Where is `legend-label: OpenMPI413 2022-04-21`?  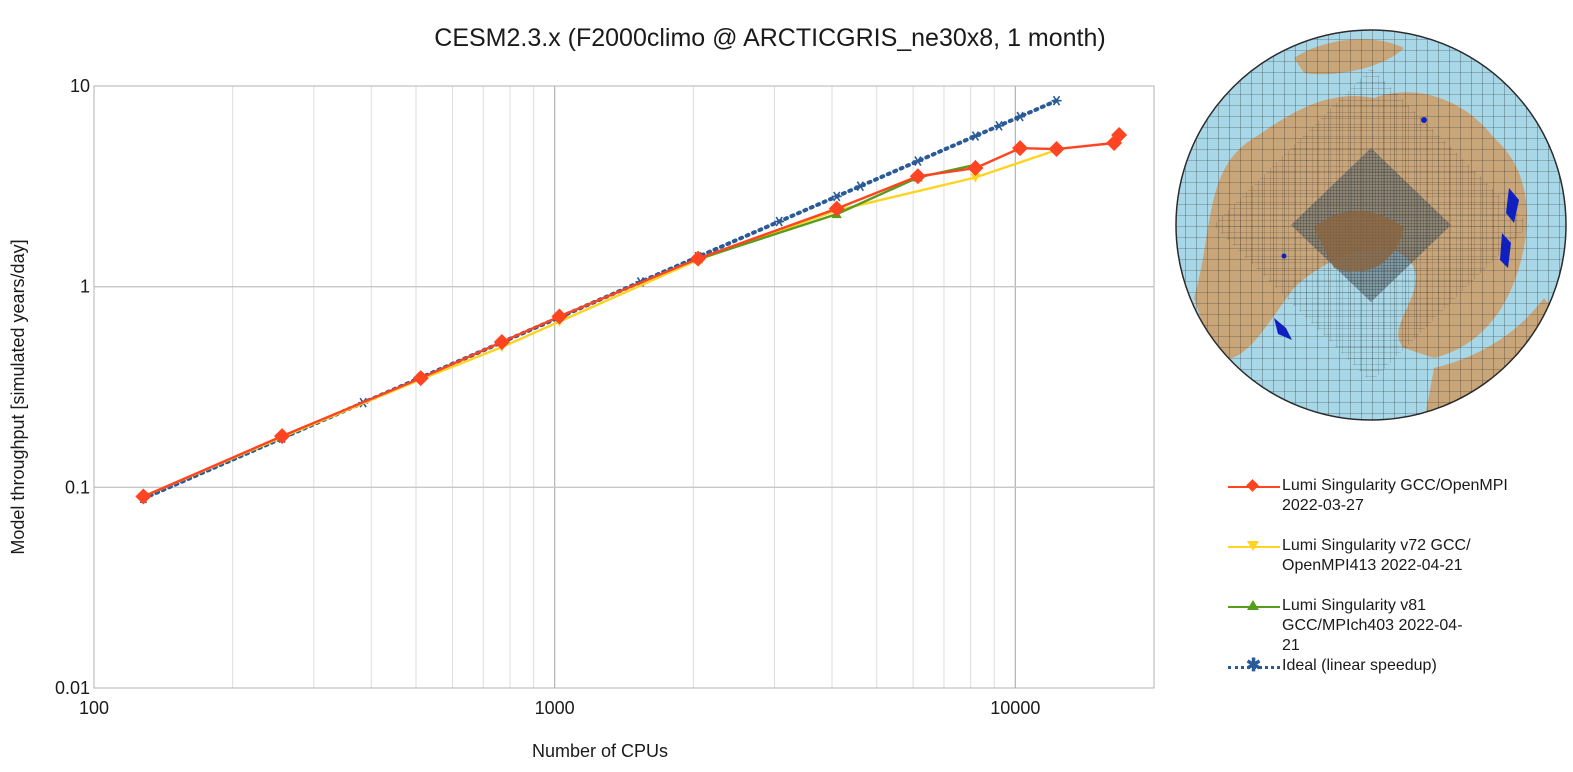
legend-label: OpenMPI413 2022-04-21 is located at coordinates (1372, 565).